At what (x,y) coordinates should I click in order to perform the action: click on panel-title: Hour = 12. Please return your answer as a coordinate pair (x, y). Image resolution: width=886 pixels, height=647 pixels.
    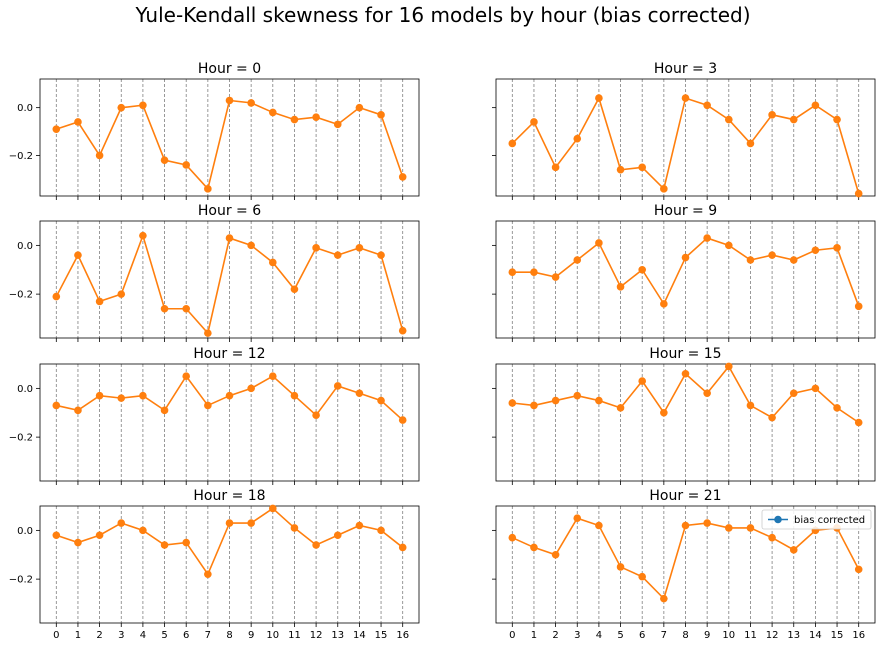
    Looking at the image, I should click on (229, 354).